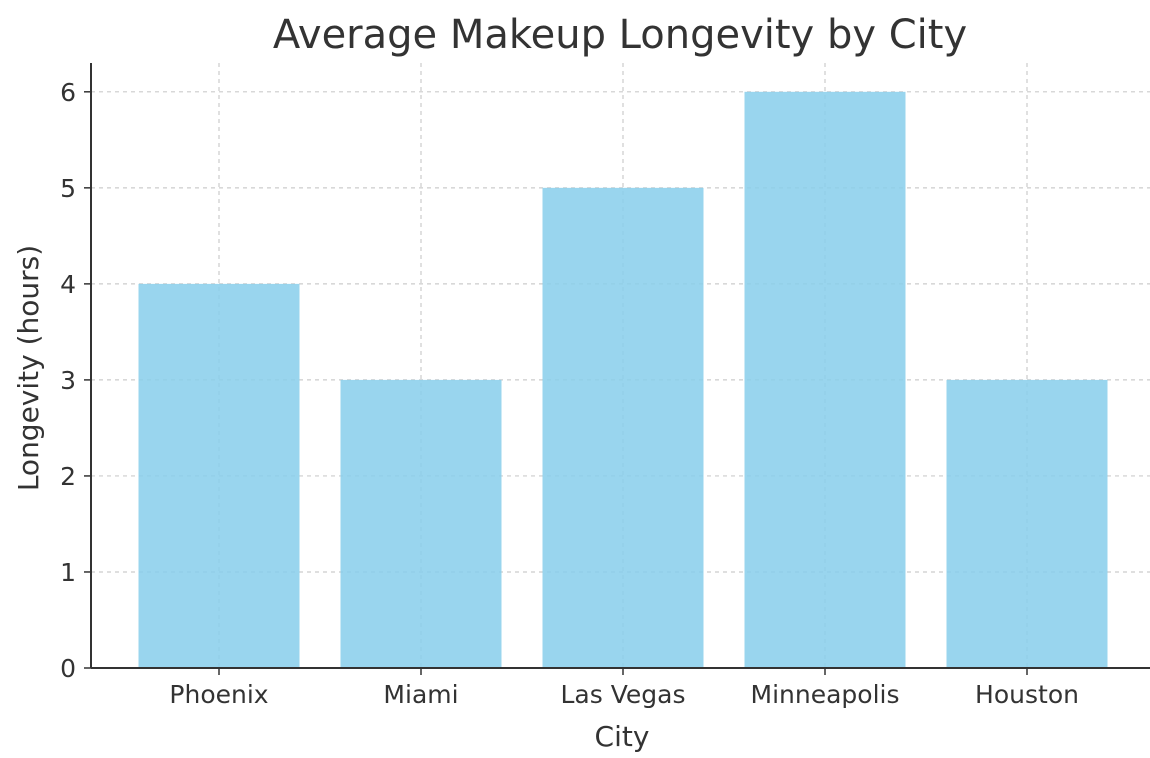 This screenshot has width=1150, height=758. Describe the element at coordinates (68, 284) in the screenshot. I see `y-tick-label: 4` at that location.